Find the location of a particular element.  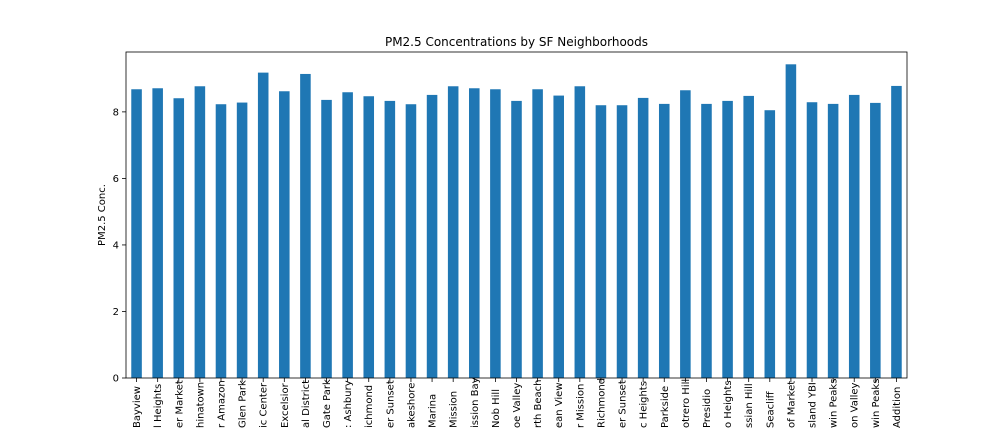

x-tick-label: o Heights is located at coordinates (728, 404).